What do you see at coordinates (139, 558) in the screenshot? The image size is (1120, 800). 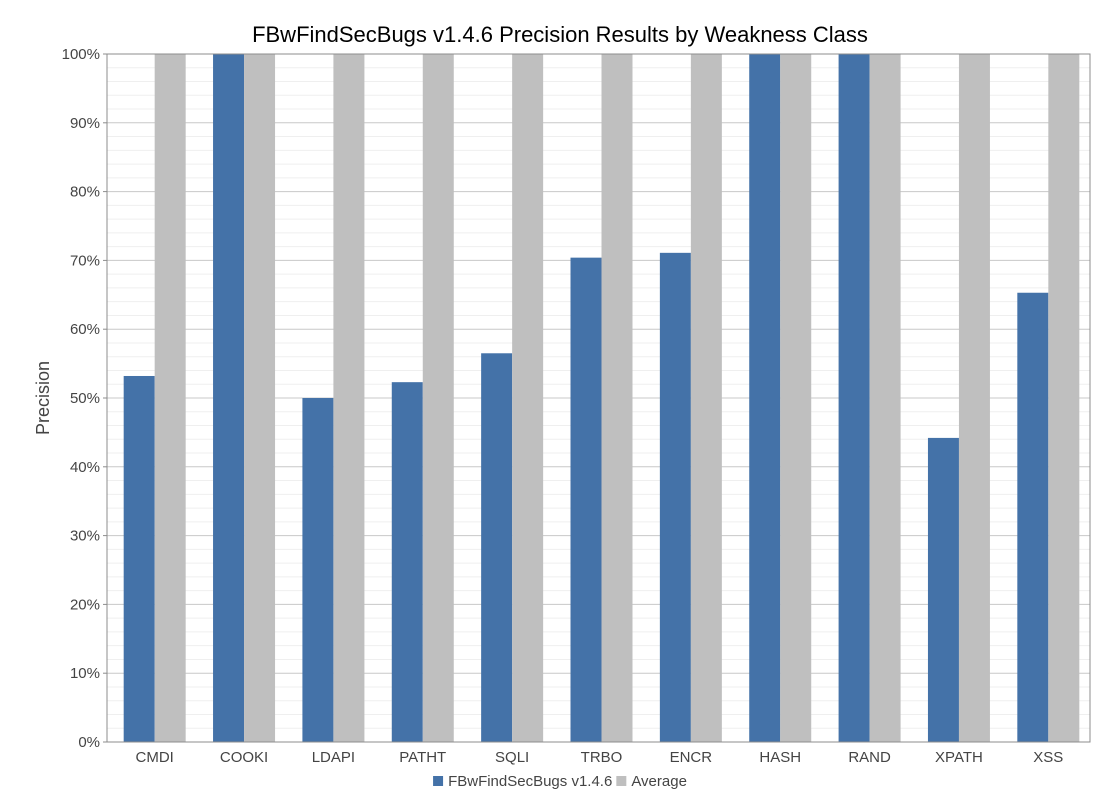 I see `bar-fbwfindsecbugs-cmdi` at bounding box center [139, 558].